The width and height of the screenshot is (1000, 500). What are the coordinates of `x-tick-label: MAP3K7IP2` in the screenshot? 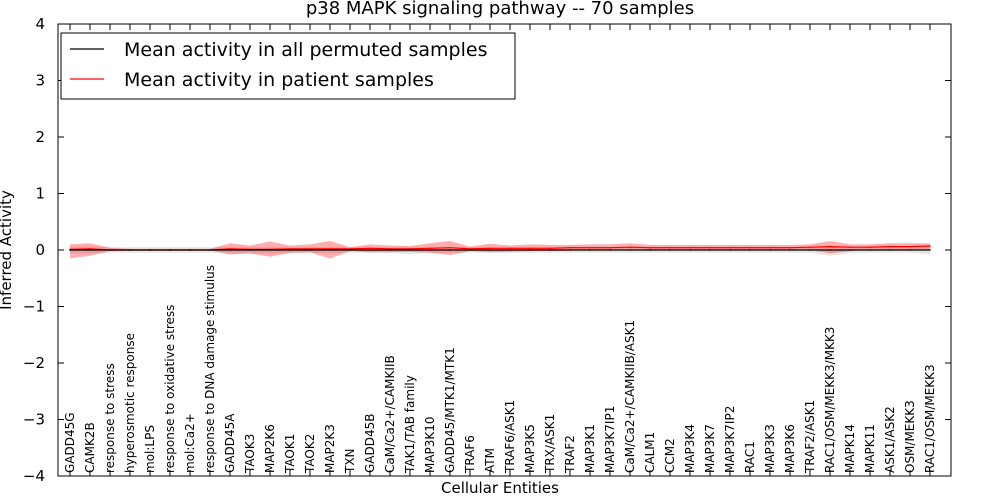 It's located at (730, 439).